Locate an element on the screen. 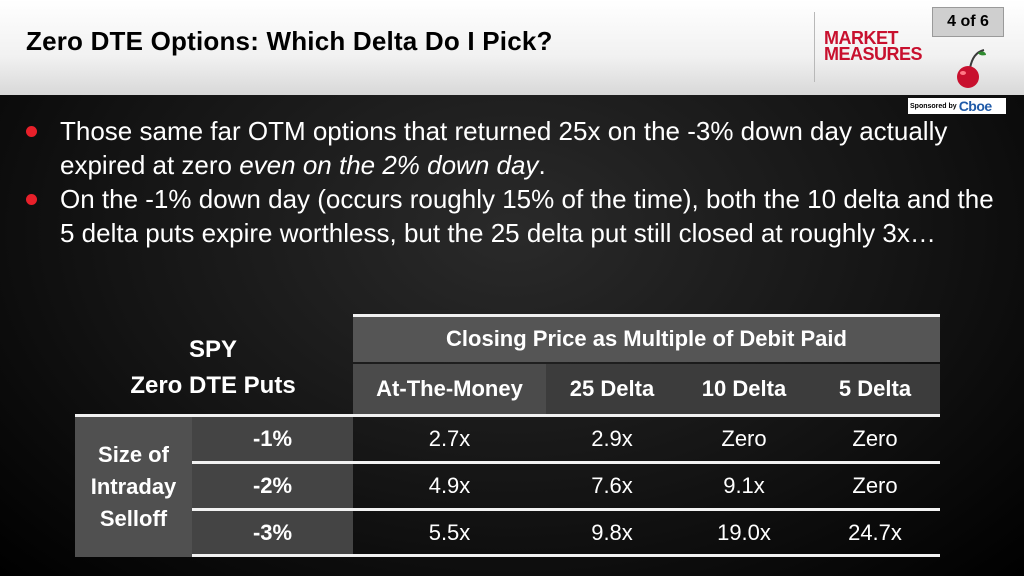  sponsor-badge: Sponsored by Cboe is located at coordinates (957, 106).